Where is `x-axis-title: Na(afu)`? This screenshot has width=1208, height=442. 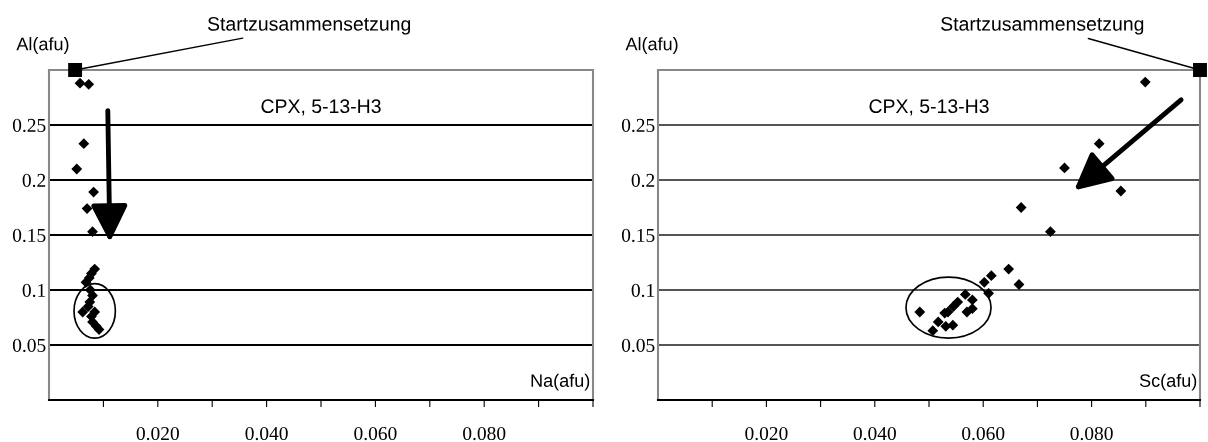
x-axis-title: Na(afu) is located at coordinates (560, 382).